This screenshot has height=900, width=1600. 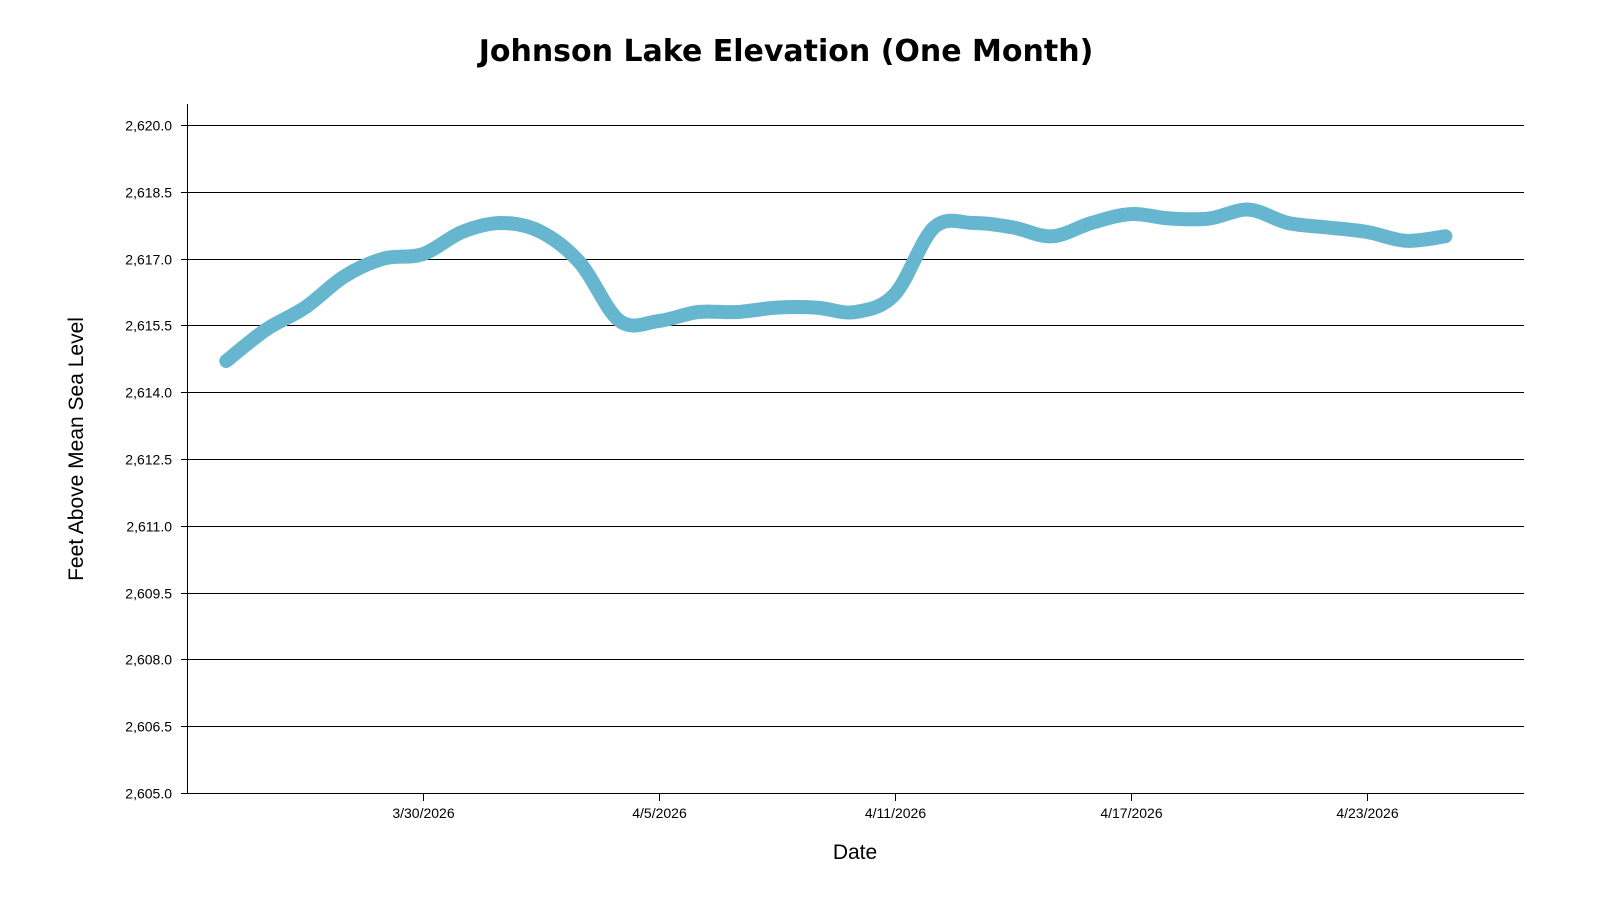 I want to click on x-axis-title: Date, so click(x=855, y=852).